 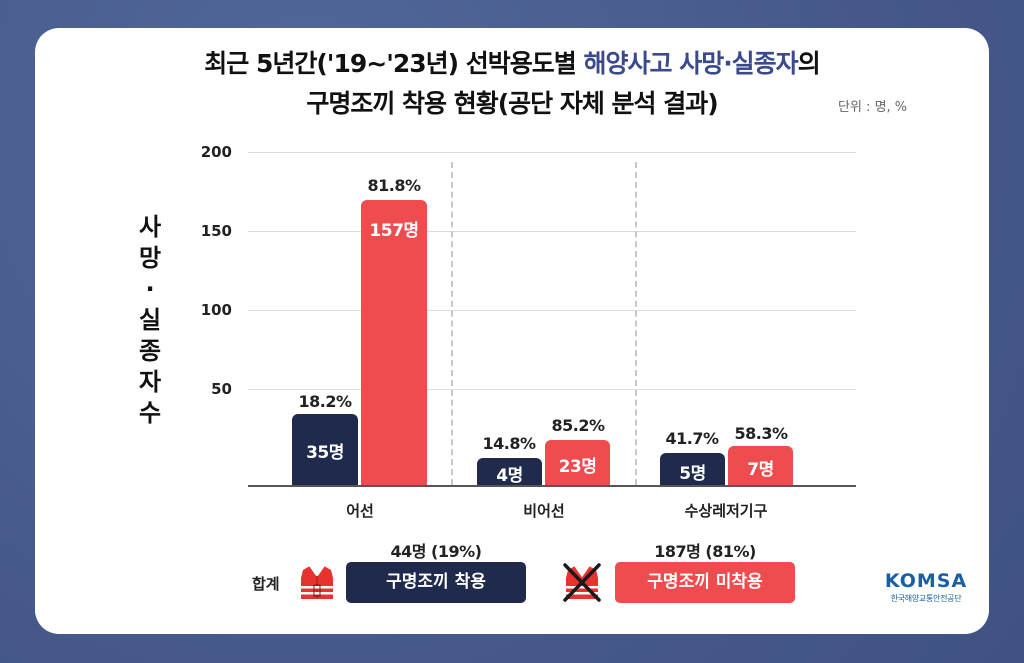 I want to click on y-tick-100: 100, so click(x=216, y=310).